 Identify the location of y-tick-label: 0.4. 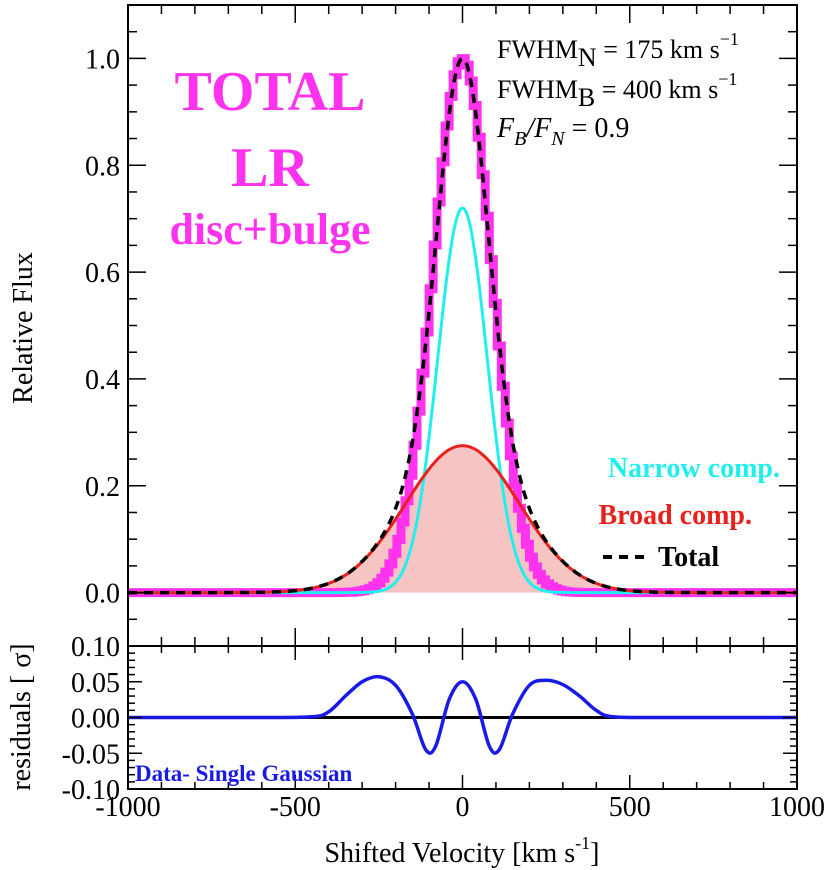
(102, 380).